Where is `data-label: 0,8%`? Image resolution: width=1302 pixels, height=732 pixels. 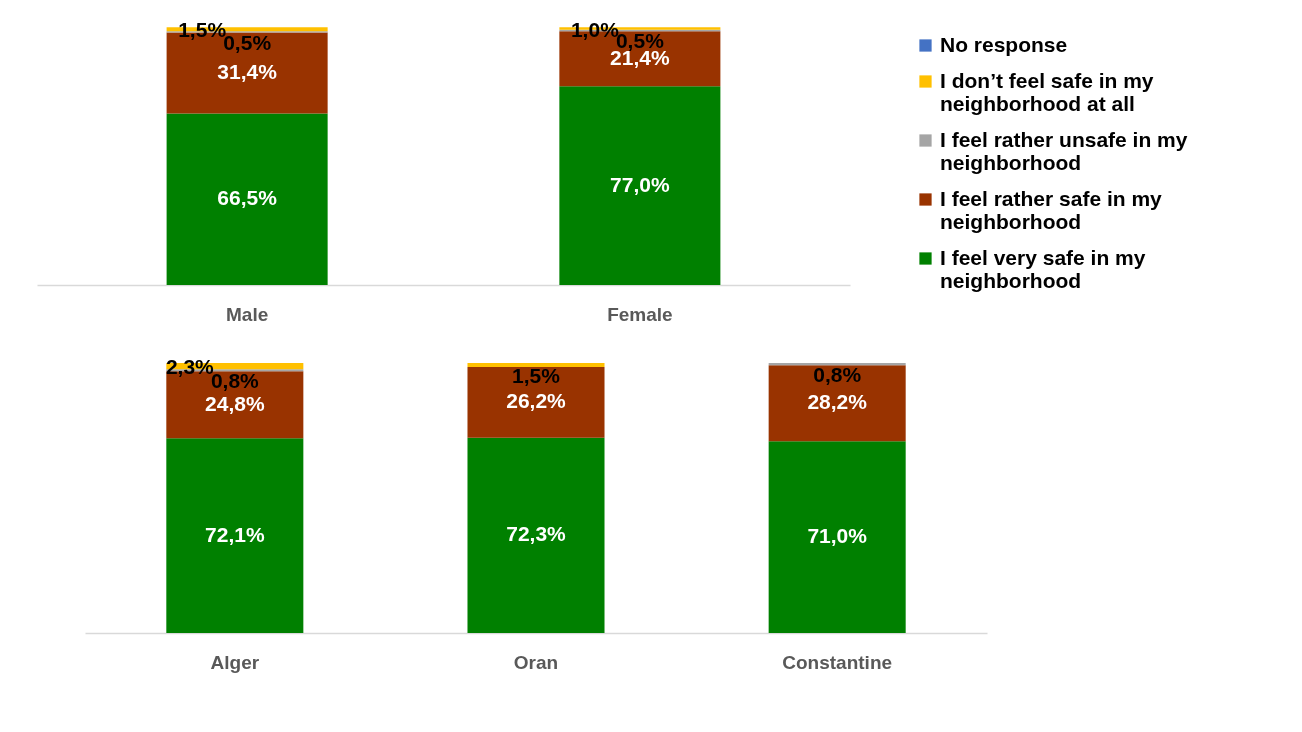 data-label: 0,8% is located at coordinates (837, 375).